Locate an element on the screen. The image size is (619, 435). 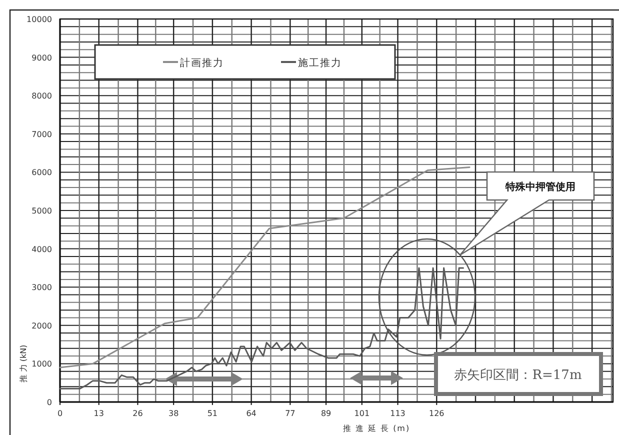
x-tick-label: 0 is located at coordinates (60, 413).